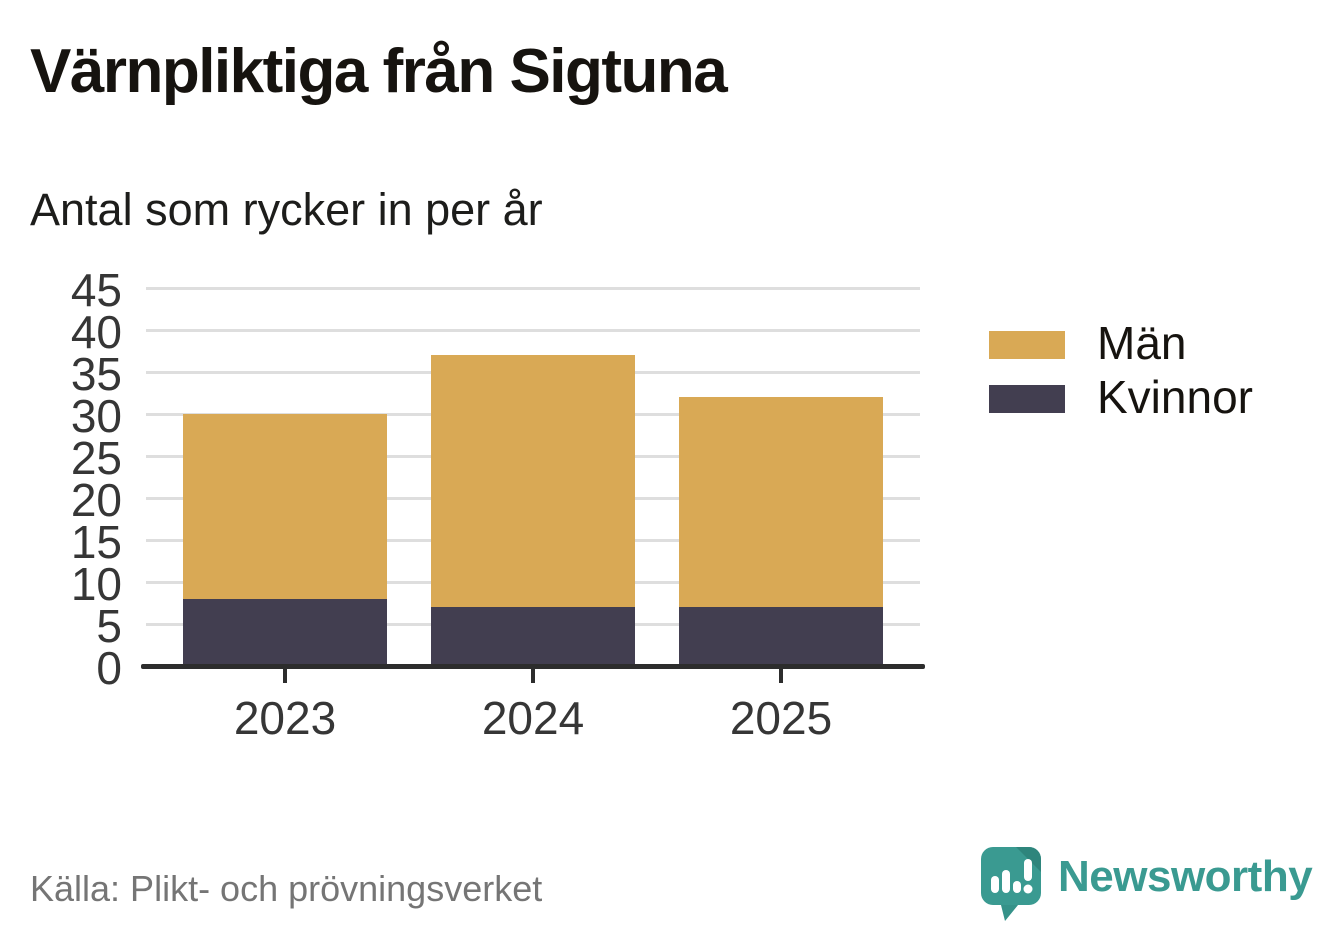  What do you see at coordinates (533, 718) in the screenshot?
I see `x-axis-label-2024: 2024` at bounding box center [533, 718].